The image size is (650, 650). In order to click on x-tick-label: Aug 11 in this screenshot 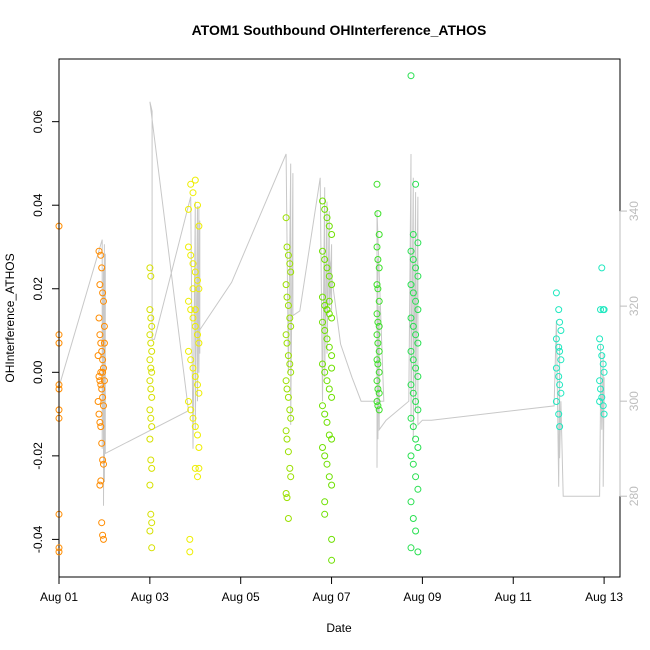, I will do `click(513, 597)`.